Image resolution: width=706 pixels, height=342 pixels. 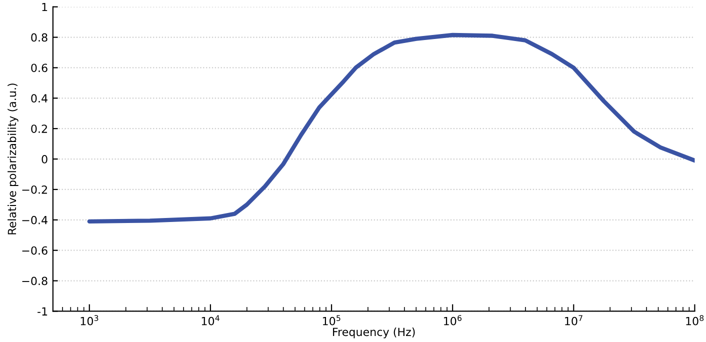 I want to click on y-tick-label: 0.4, so click(x=39, y=98).